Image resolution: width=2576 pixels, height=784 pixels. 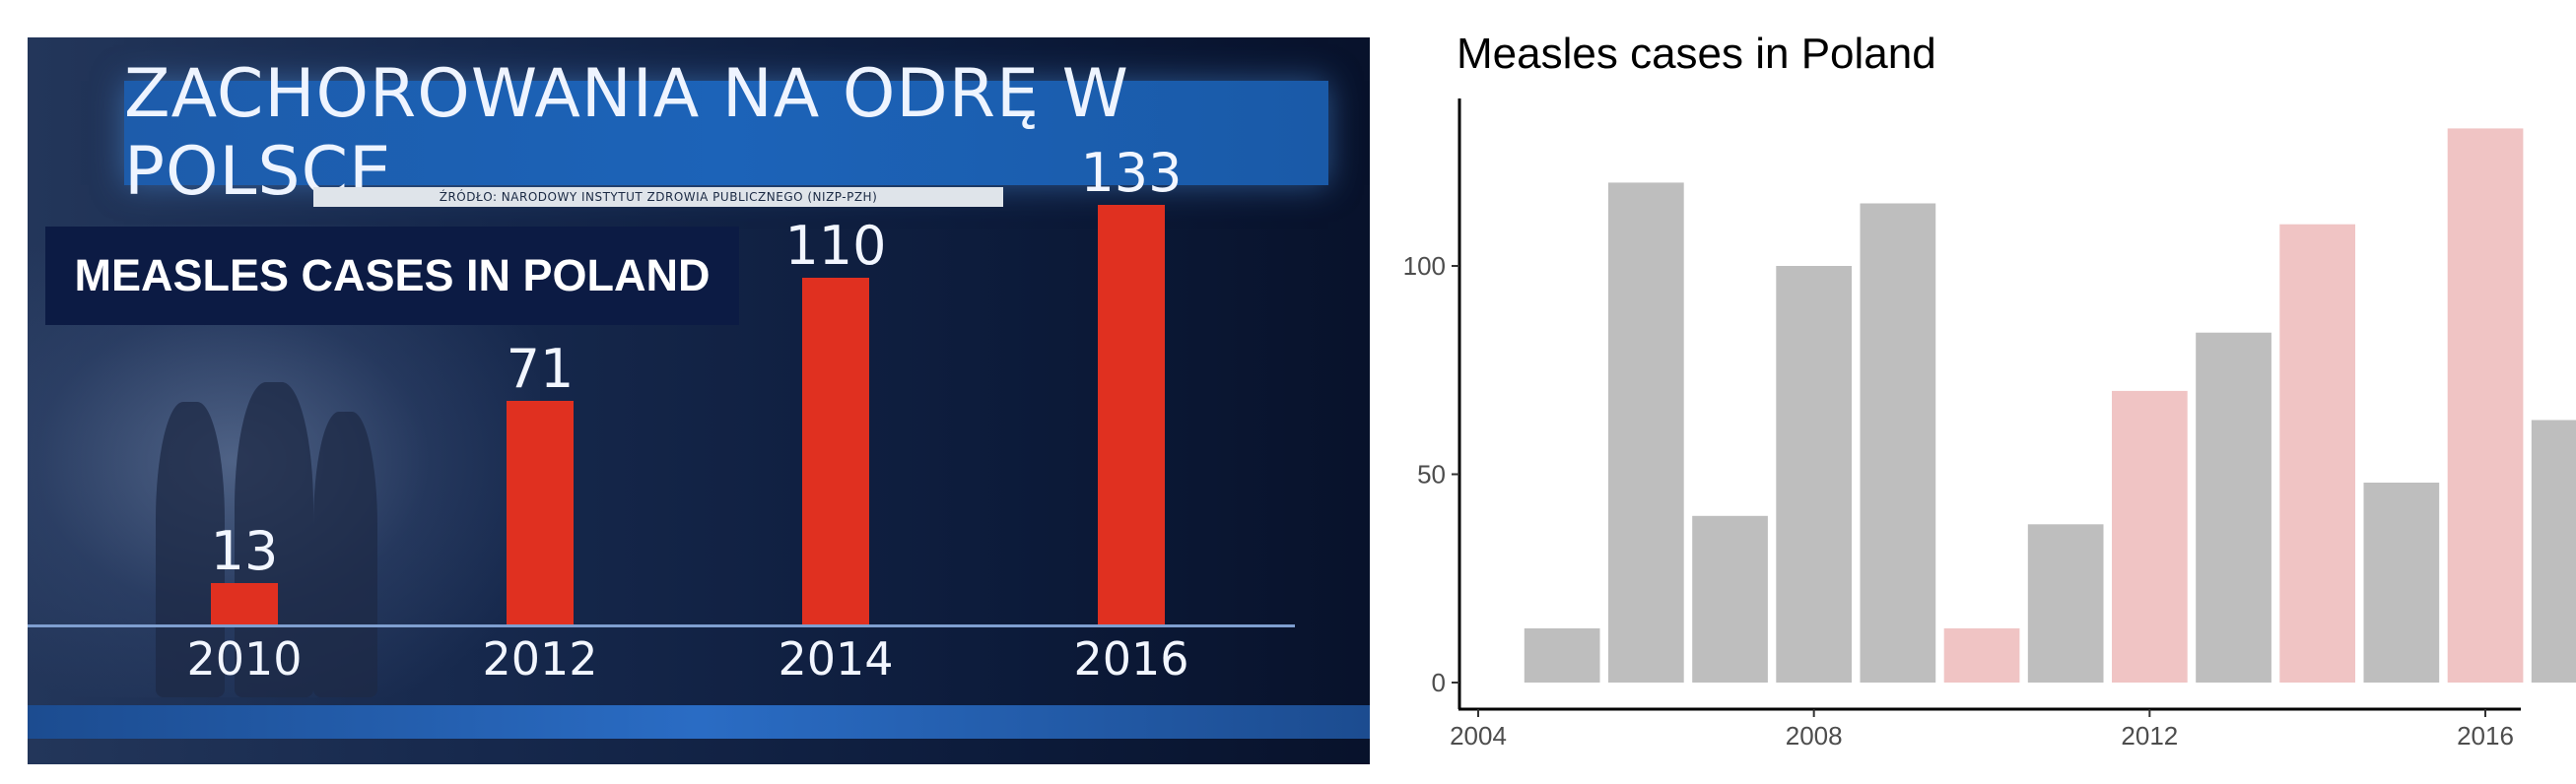 I want to click on bar-2012, so click(x=2150, y=537).